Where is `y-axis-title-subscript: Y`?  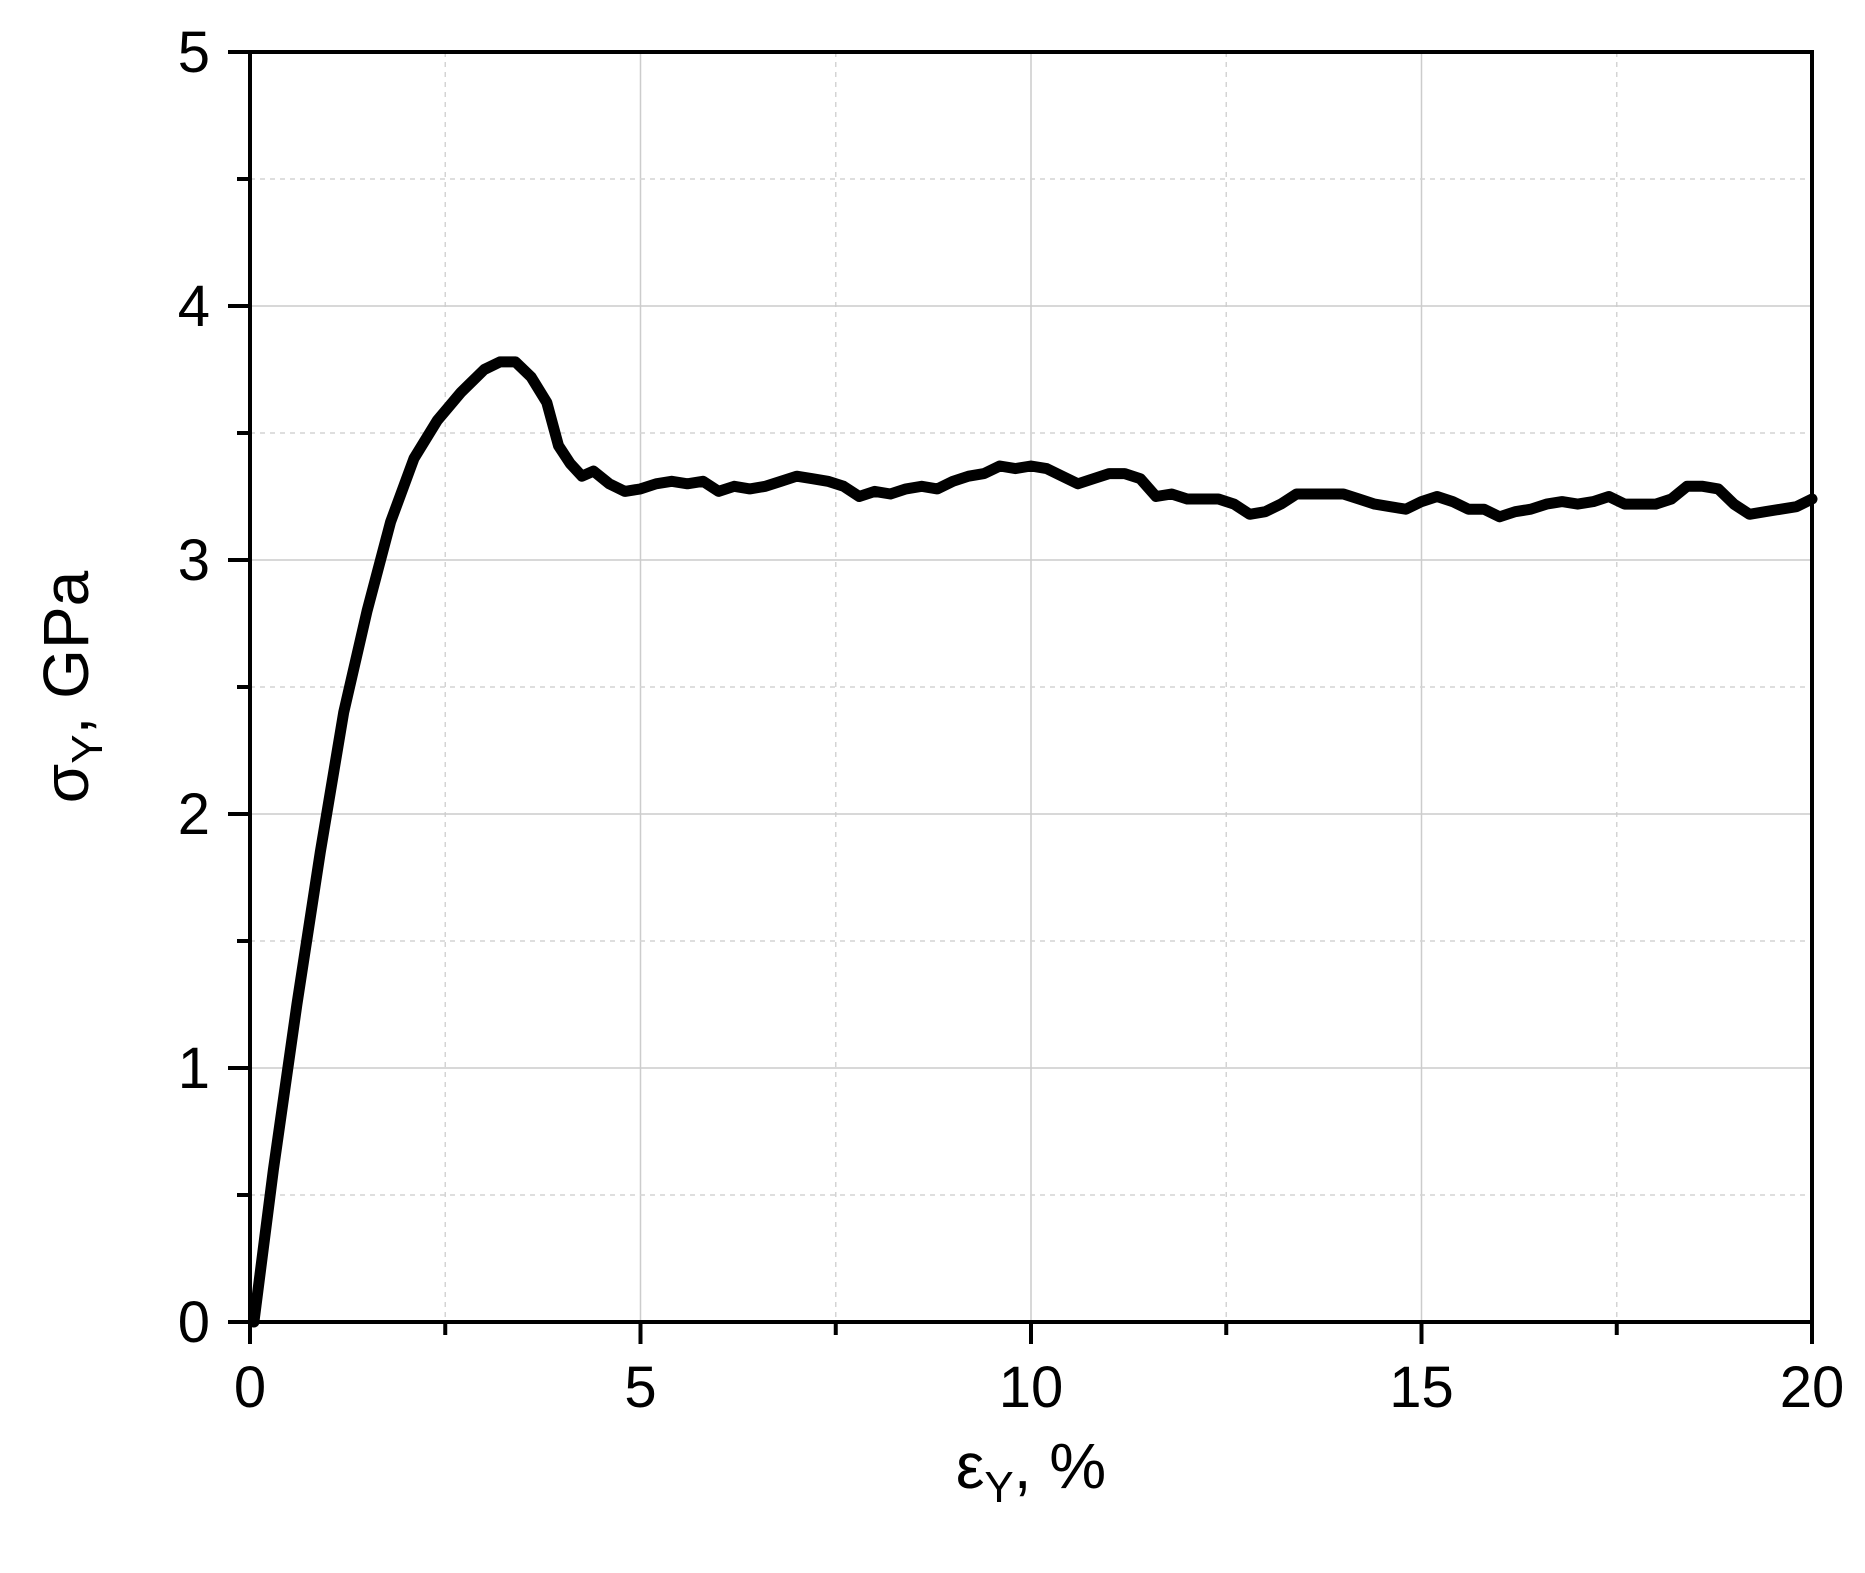 y-axis-title-subscript: Y is located at coordinates (87, 748).